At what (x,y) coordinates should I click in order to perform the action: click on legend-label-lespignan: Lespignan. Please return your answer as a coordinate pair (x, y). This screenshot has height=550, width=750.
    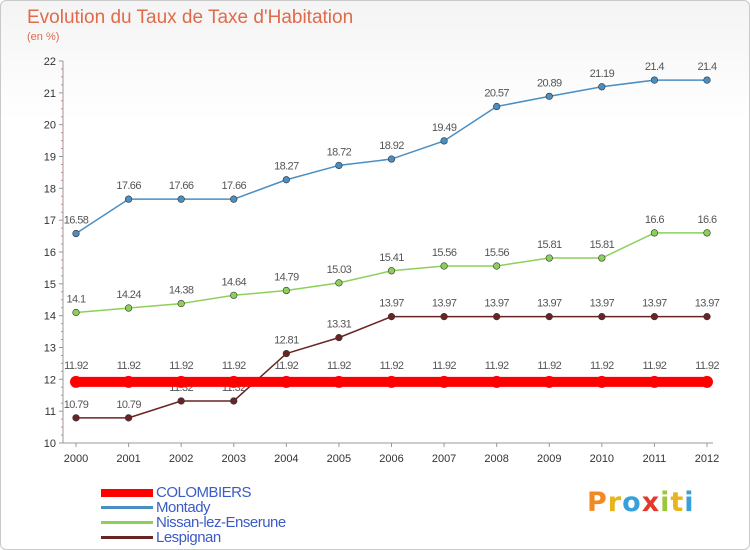
    Looking at the image, I should click on (188, 537).